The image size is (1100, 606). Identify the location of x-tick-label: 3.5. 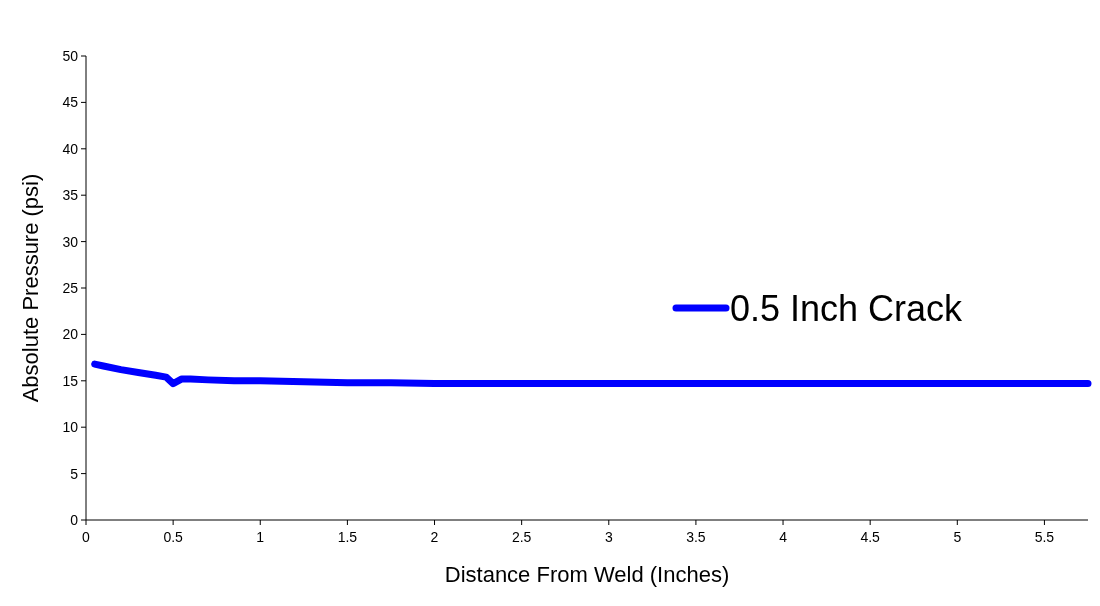
(696, 537).